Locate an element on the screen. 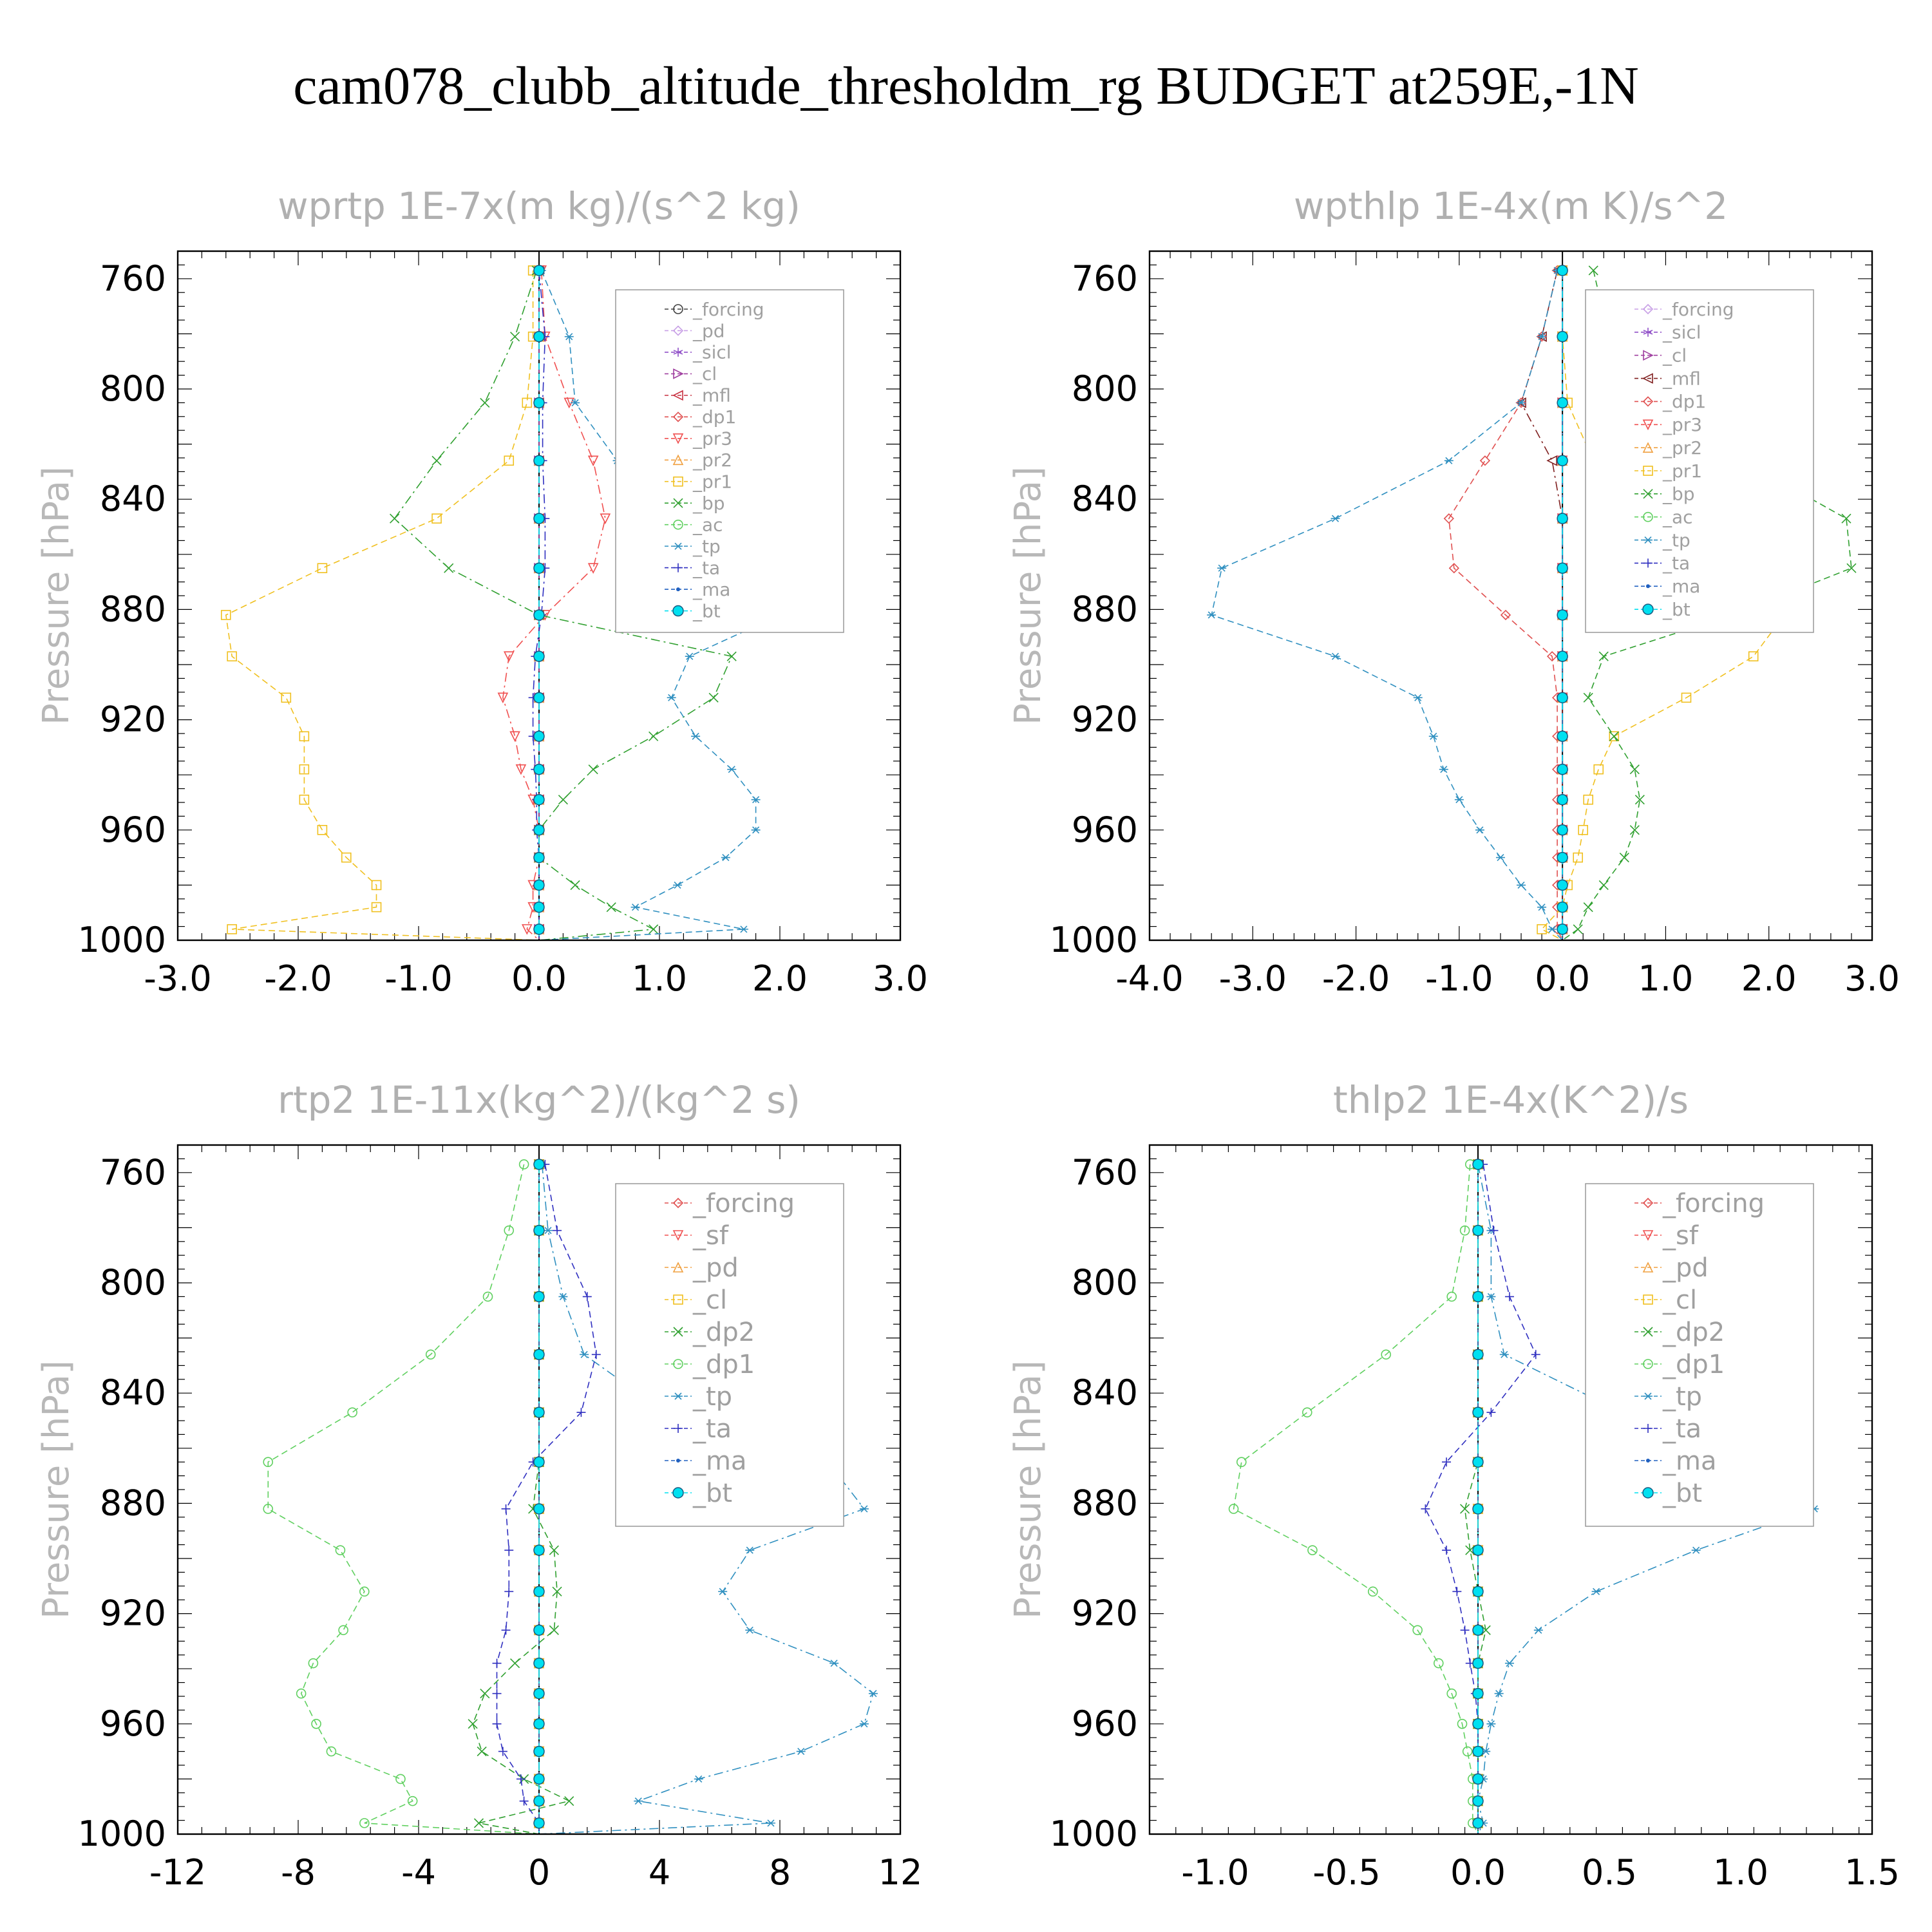 The image size is (1932, 1932). y-tick-label: 880 is located at coordinates (133, 609).